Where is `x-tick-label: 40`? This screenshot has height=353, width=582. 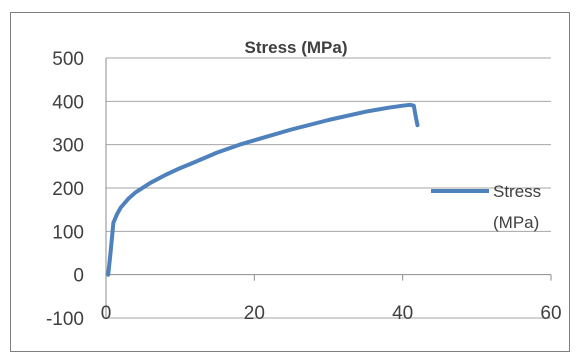 x-tick-label: 40 is located at coordinates (402, 313).